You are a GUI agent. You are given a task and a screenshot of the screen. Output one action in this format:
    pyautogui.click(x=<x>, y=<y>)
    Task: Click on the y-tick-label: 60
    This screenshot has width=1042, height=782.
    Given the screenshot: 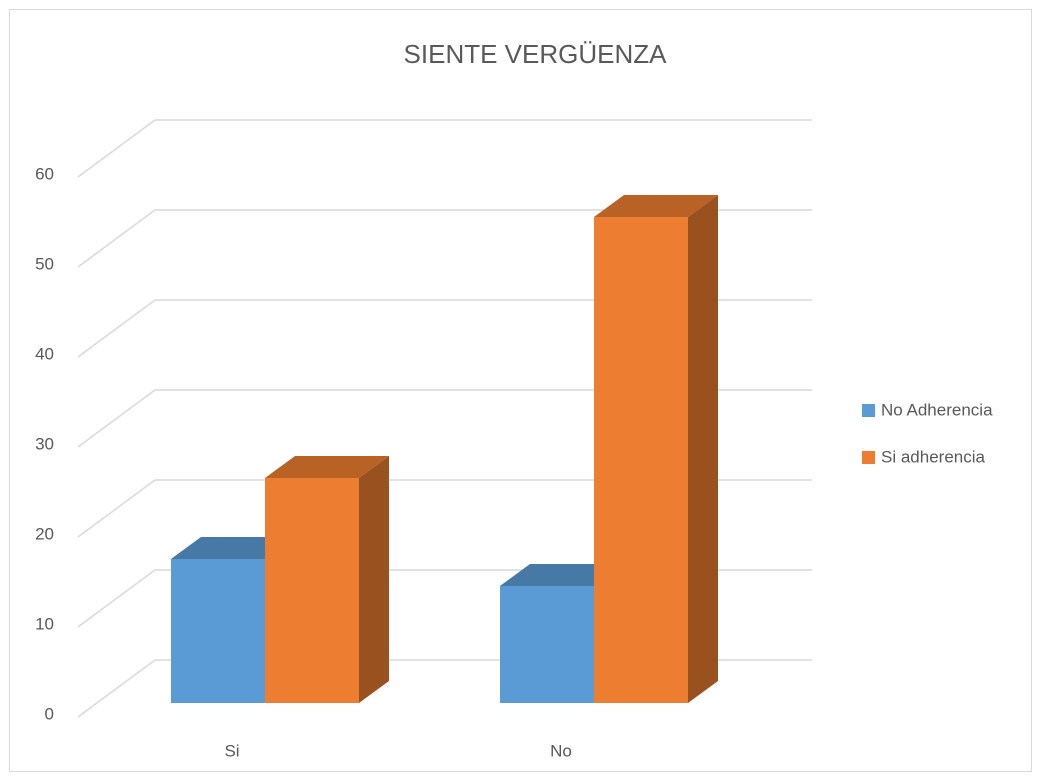 What is the action you would take?
    pyautogui.click(x=44, y=173)
    